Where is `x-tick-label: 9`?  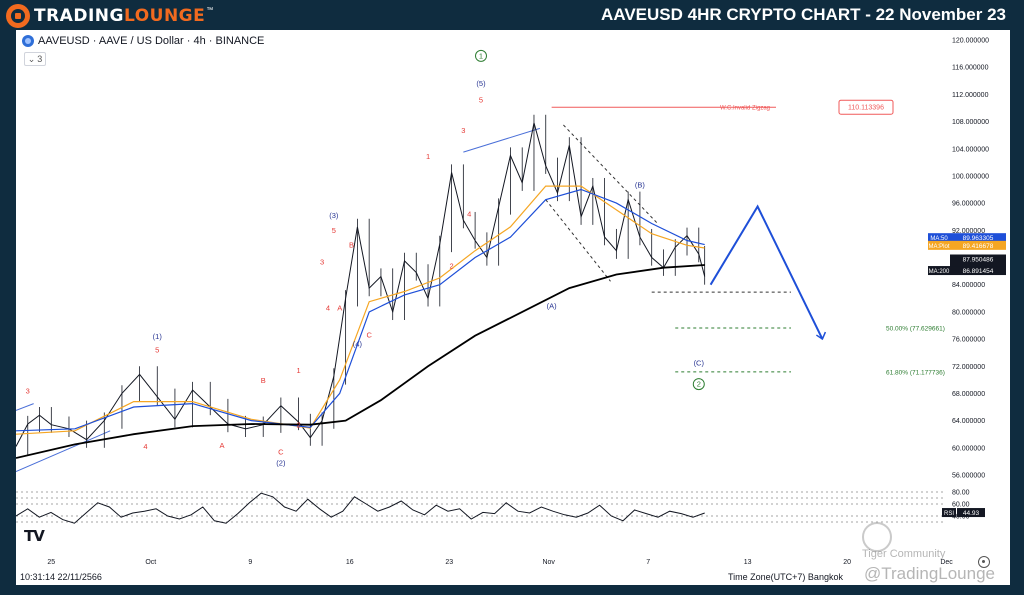 x-tick-label: 9 is located at coordinates (250, 562).